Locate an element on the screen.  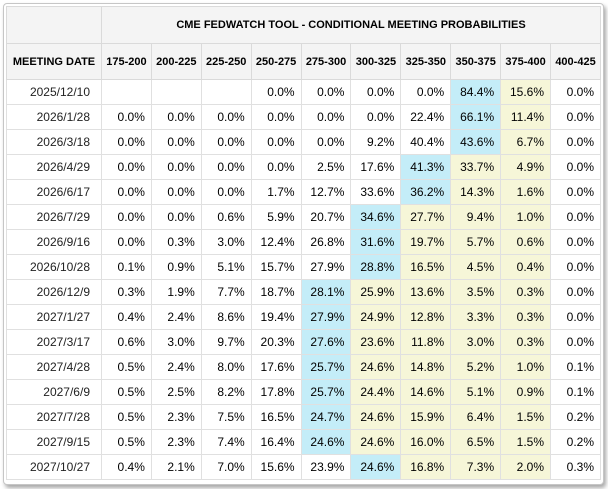
probability-cell: 12.8% is located at coordinates (426, 317).